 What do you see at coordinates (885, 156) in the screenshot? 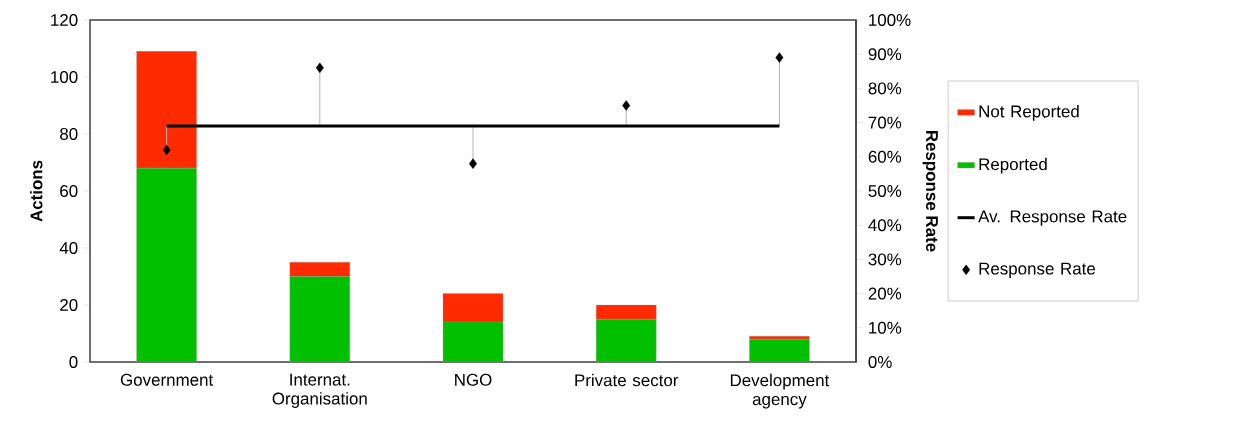
I see `y2-tick-label: 60%` at bounding box center [885, 156].